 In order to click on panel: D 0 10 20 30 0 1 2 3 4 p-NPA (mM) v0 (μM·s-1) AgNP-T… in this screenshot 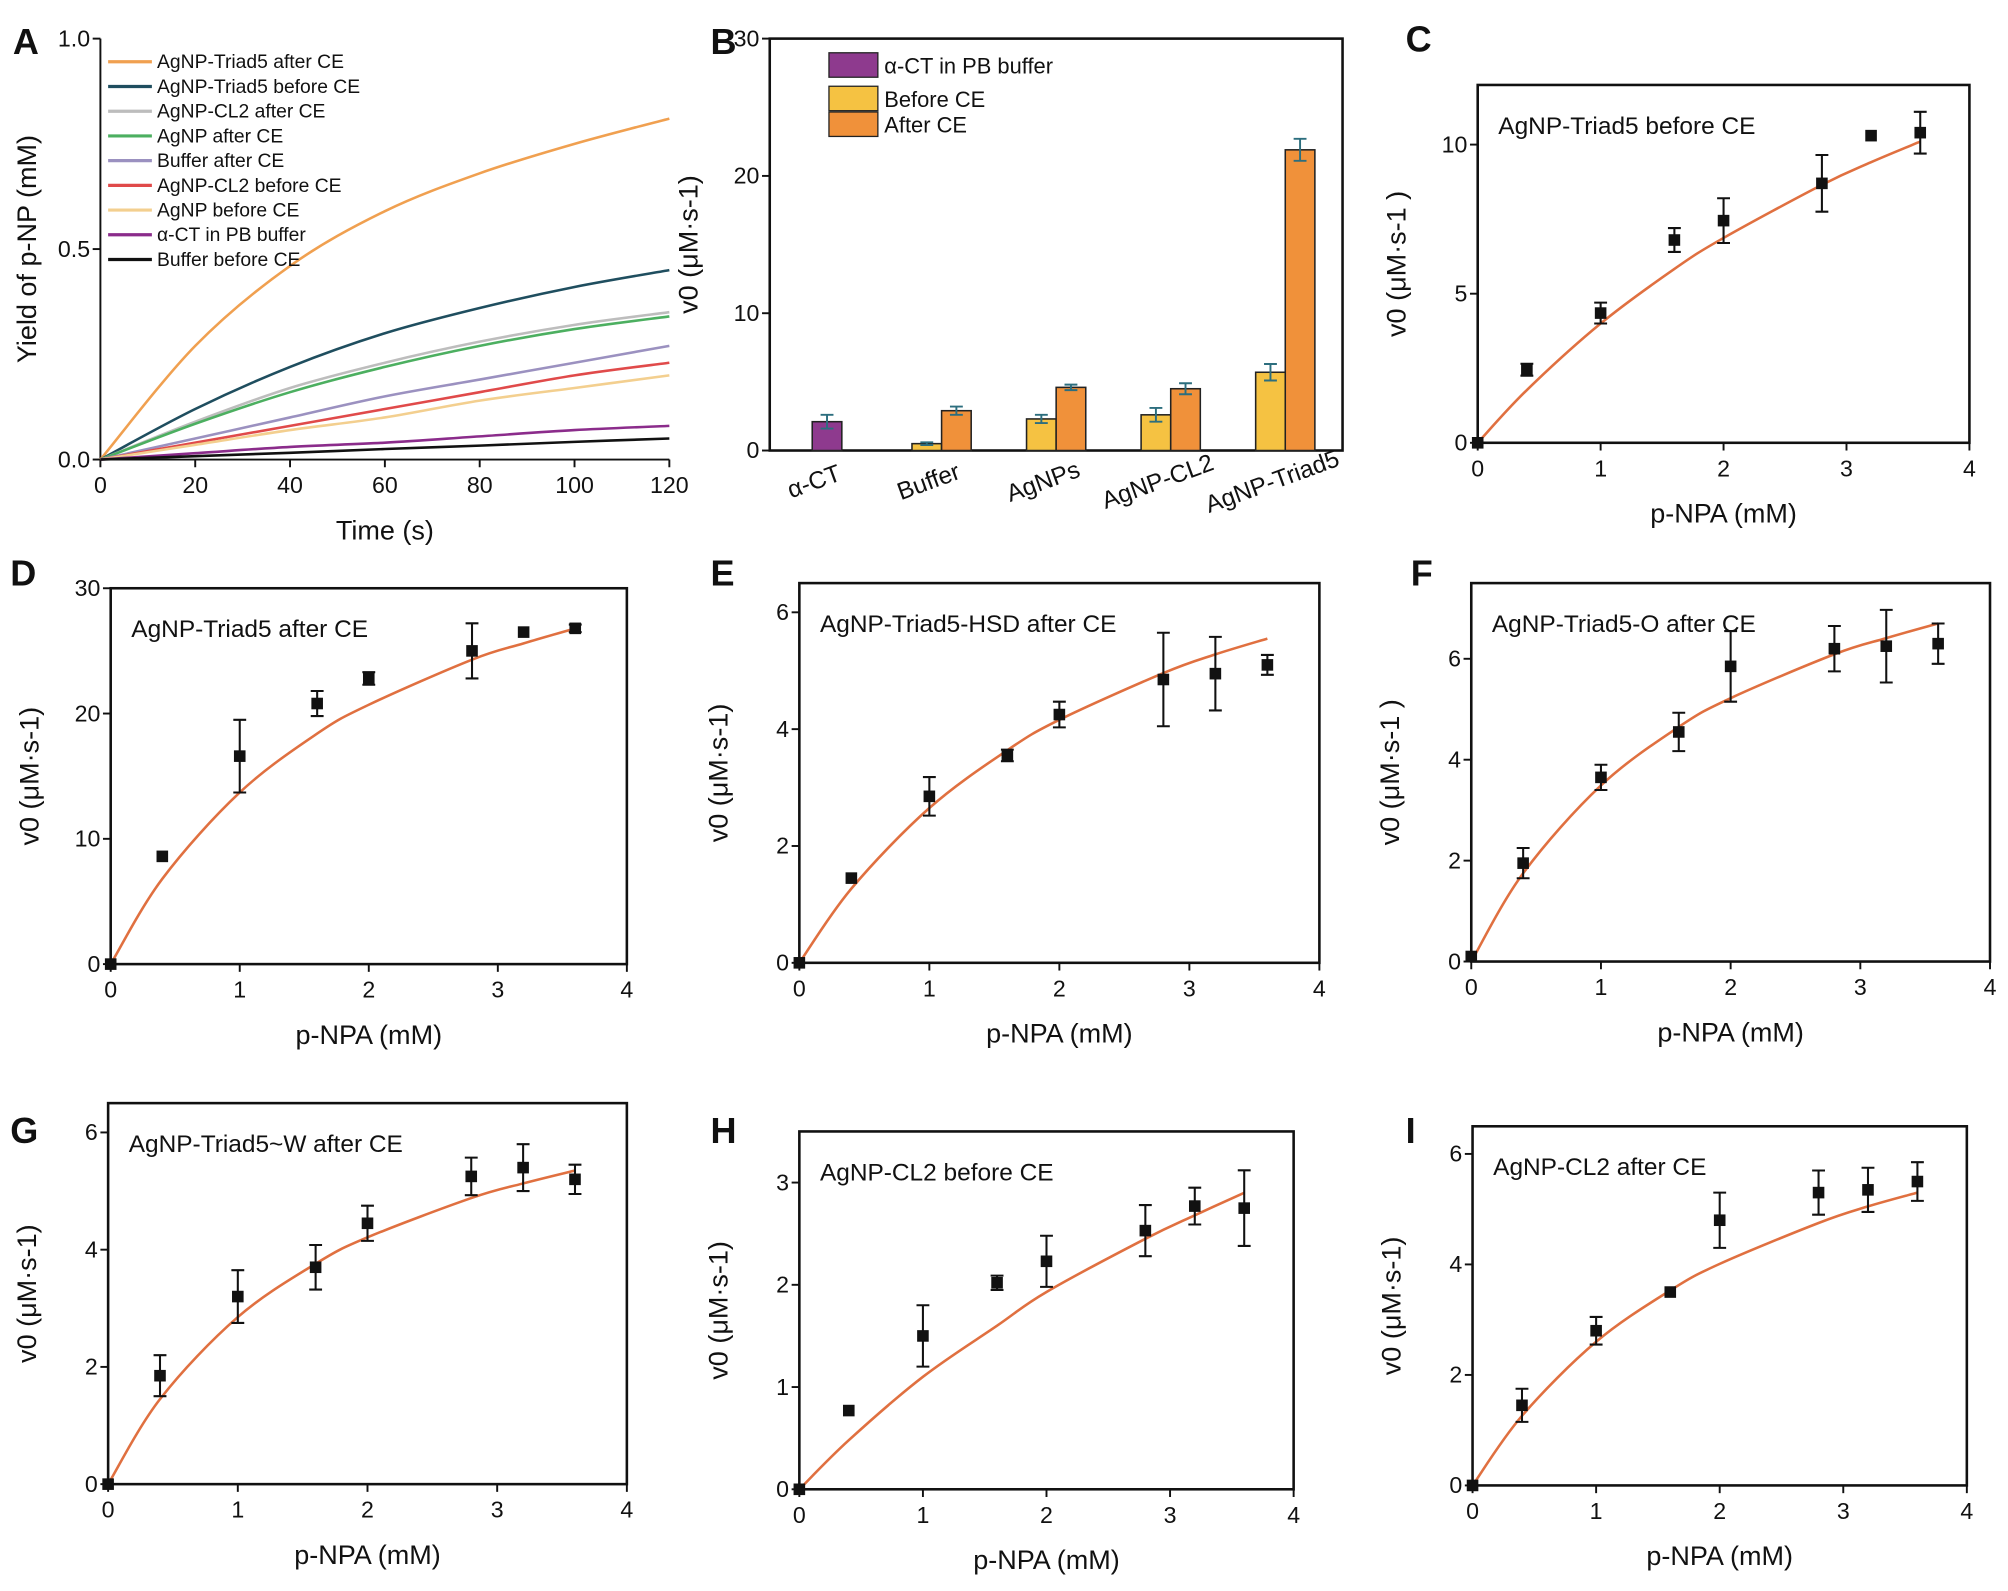, I will do `click(321, 801)`.